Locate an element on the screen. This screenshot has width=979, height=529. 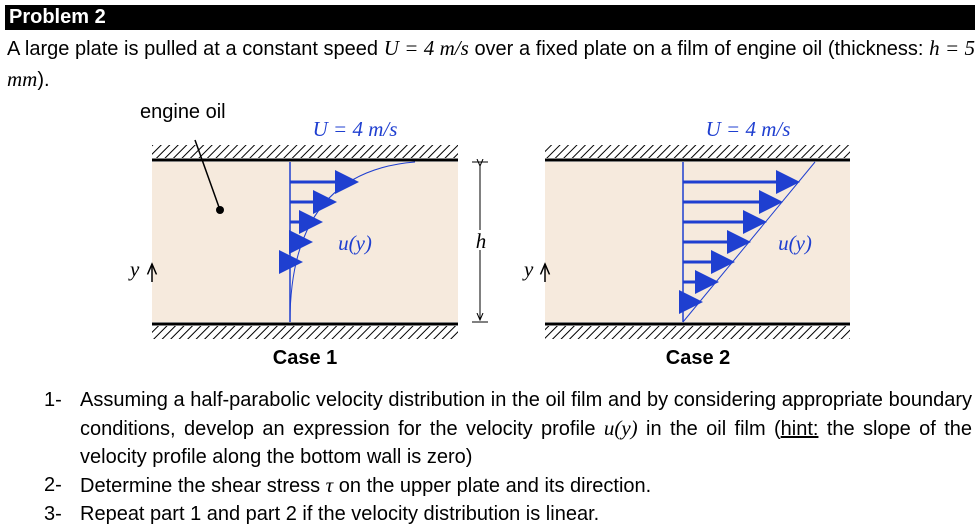
math: h = 5 mm is located at coordinates (491, 63).